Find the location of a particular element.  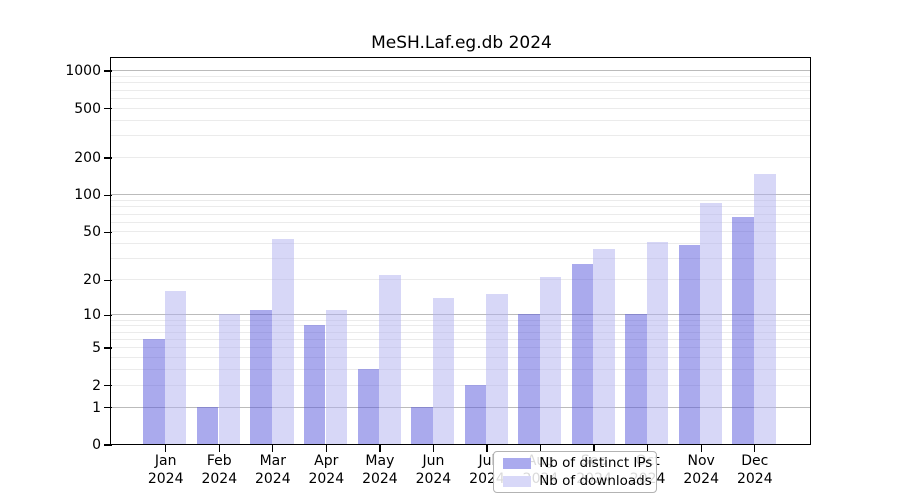

legend-item-downloads: Nb of downloads is located at coordinates (575, 481).